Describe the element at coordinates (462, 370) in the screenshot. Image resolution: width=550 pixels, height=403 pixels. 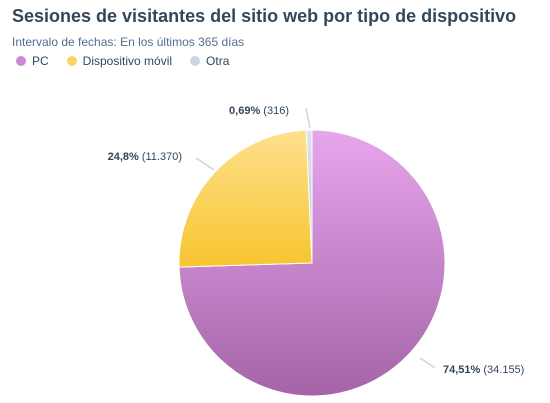
I see `slice-percent-pc: 74,51%` at that location.